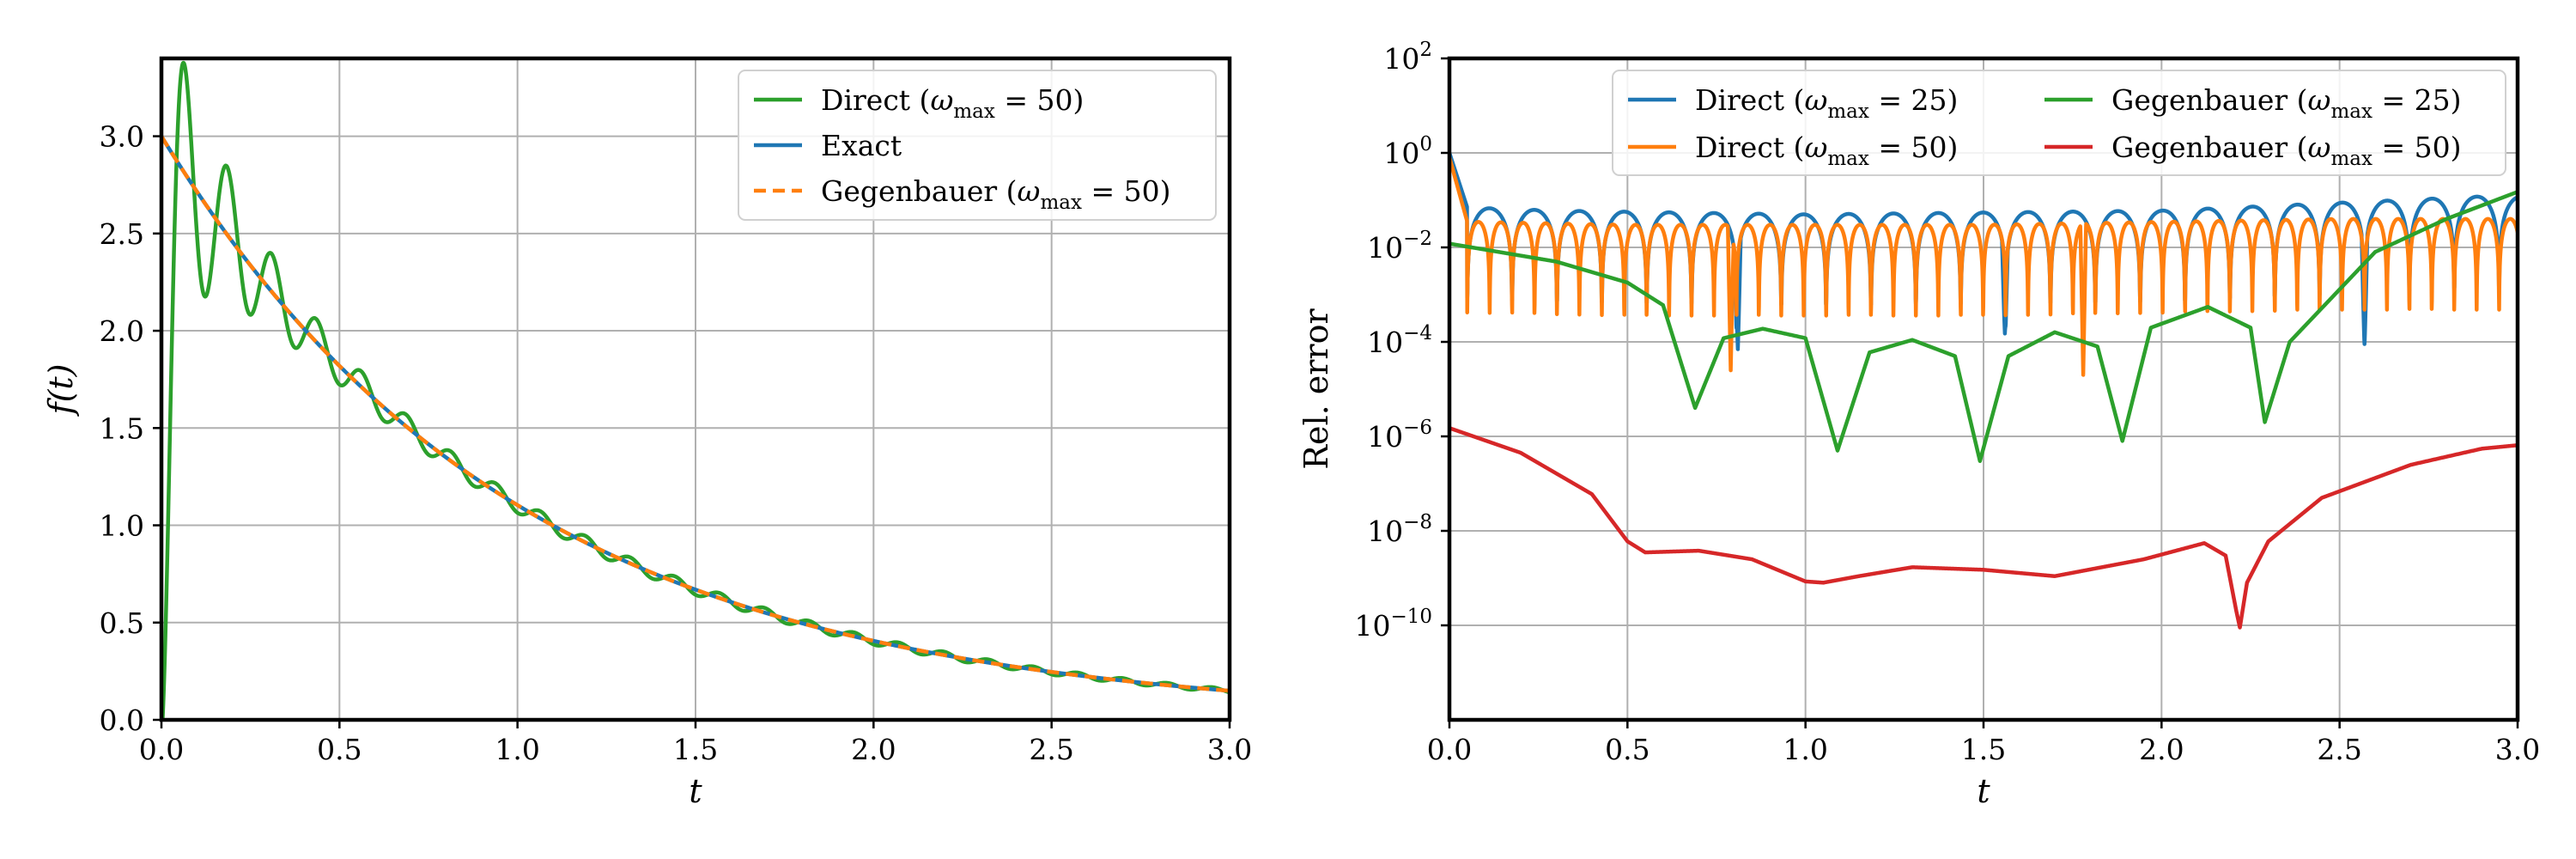  What do you see at coordinates (1400, 529) in the screenshot?
I see `y-tick-label: 10⁻⁸` at bounding box center [1400, 529].